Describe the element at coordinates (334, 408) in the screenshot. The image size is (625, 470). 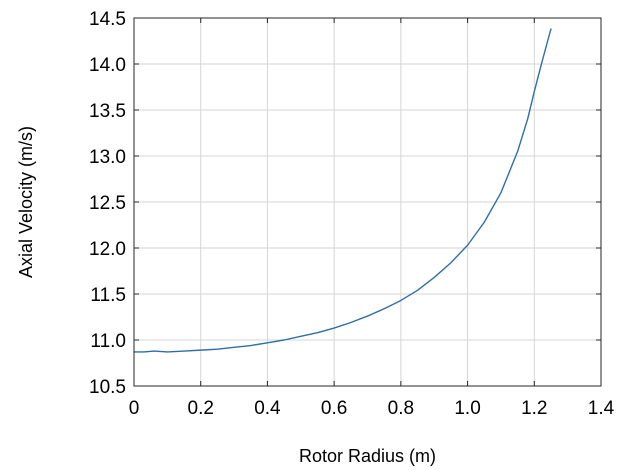
I see `x-tick-label: 0.6` at that location.